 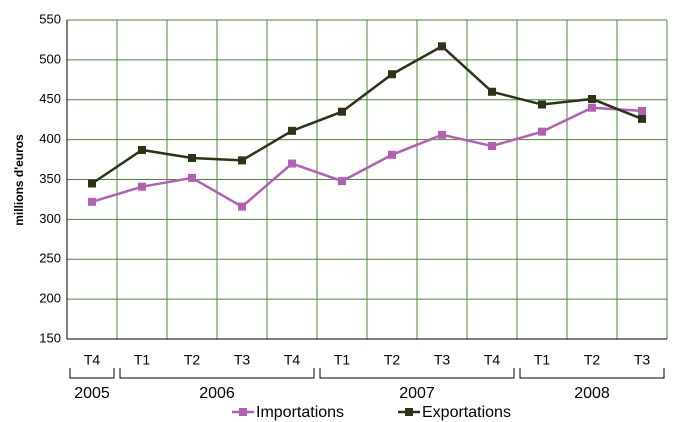 What do you see at coordinates (50, 18) in the screenshot?
I see `y-tick-label: 550` at bounding box center [50, 18].